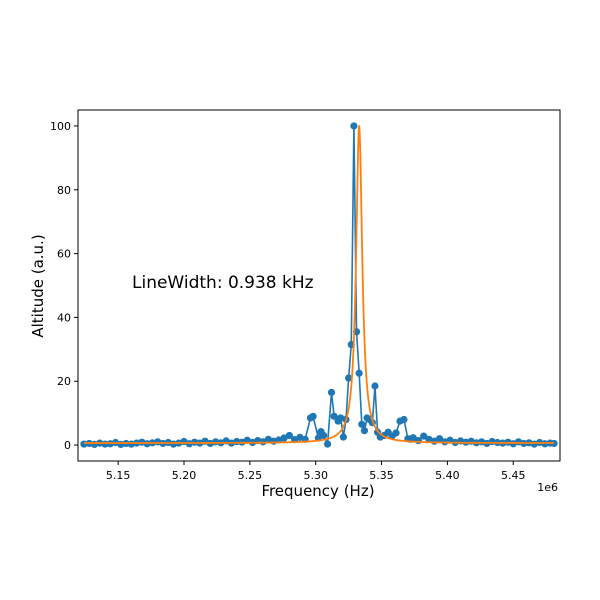 Image resolution: width=600 pixels, height=600 pixels. Describe the element at coordinates (64, 286) in the screenshot. I see `y-axis-ticks: 0 20 40 60 80 100` at that location.